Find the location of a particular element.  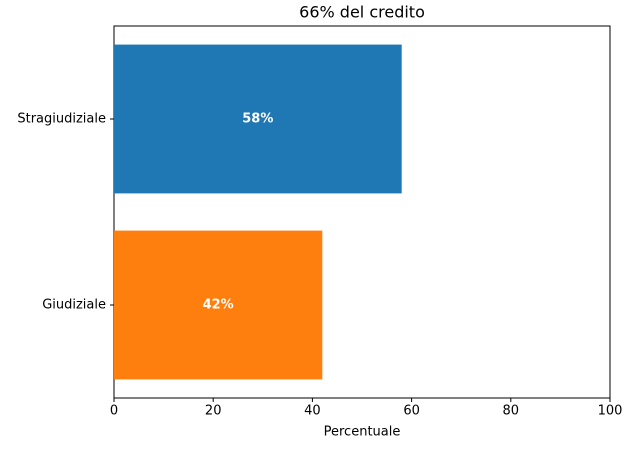

bar is located at coordinates (218, 305).